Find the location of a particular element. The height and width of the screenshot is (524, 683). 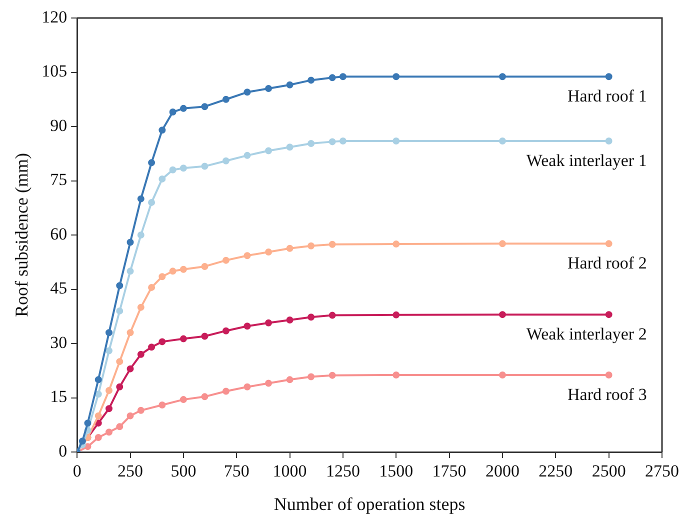

x-tick-label: 2500 is located at coordinates (609, 471).